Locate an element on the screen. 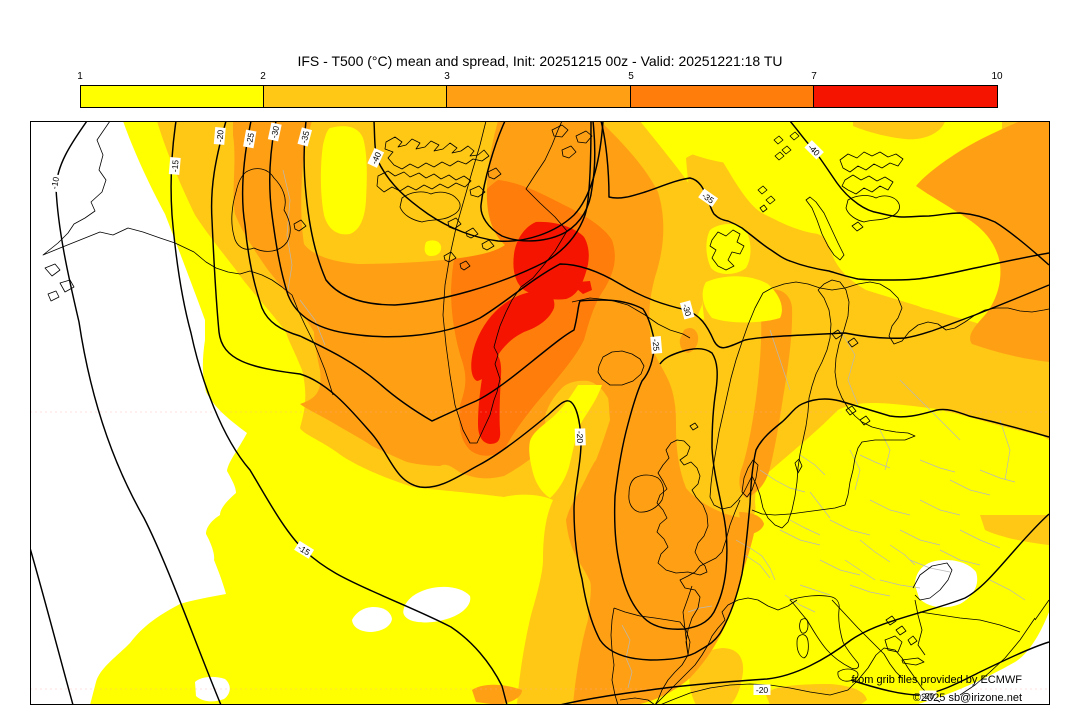  svg-text: -10 is located at coordinates (55, 183).